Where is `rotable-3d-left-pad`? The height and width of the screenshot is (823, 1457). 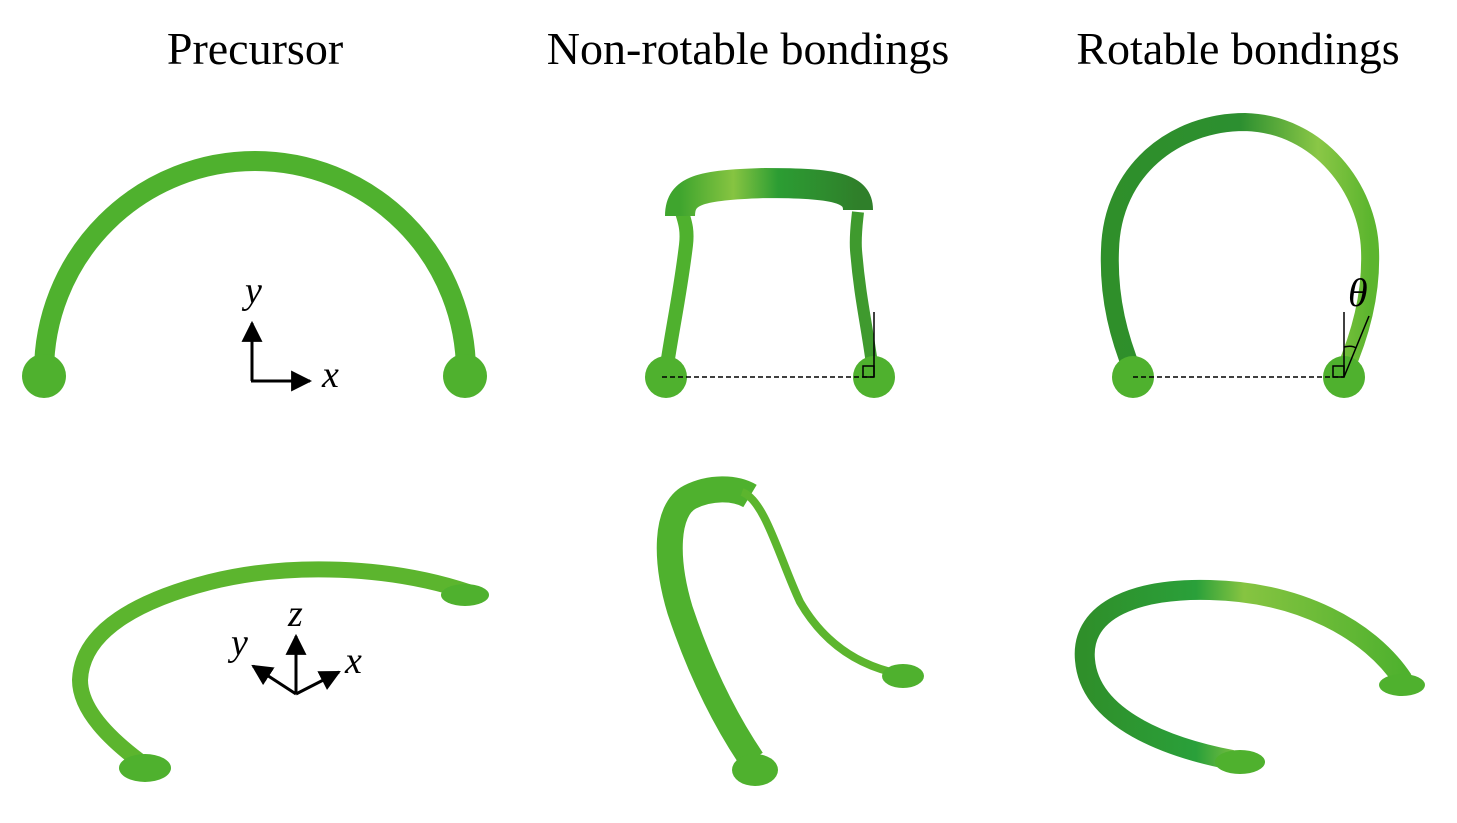
rotable-3d-left-pad is located at coordinates (1240, 762).